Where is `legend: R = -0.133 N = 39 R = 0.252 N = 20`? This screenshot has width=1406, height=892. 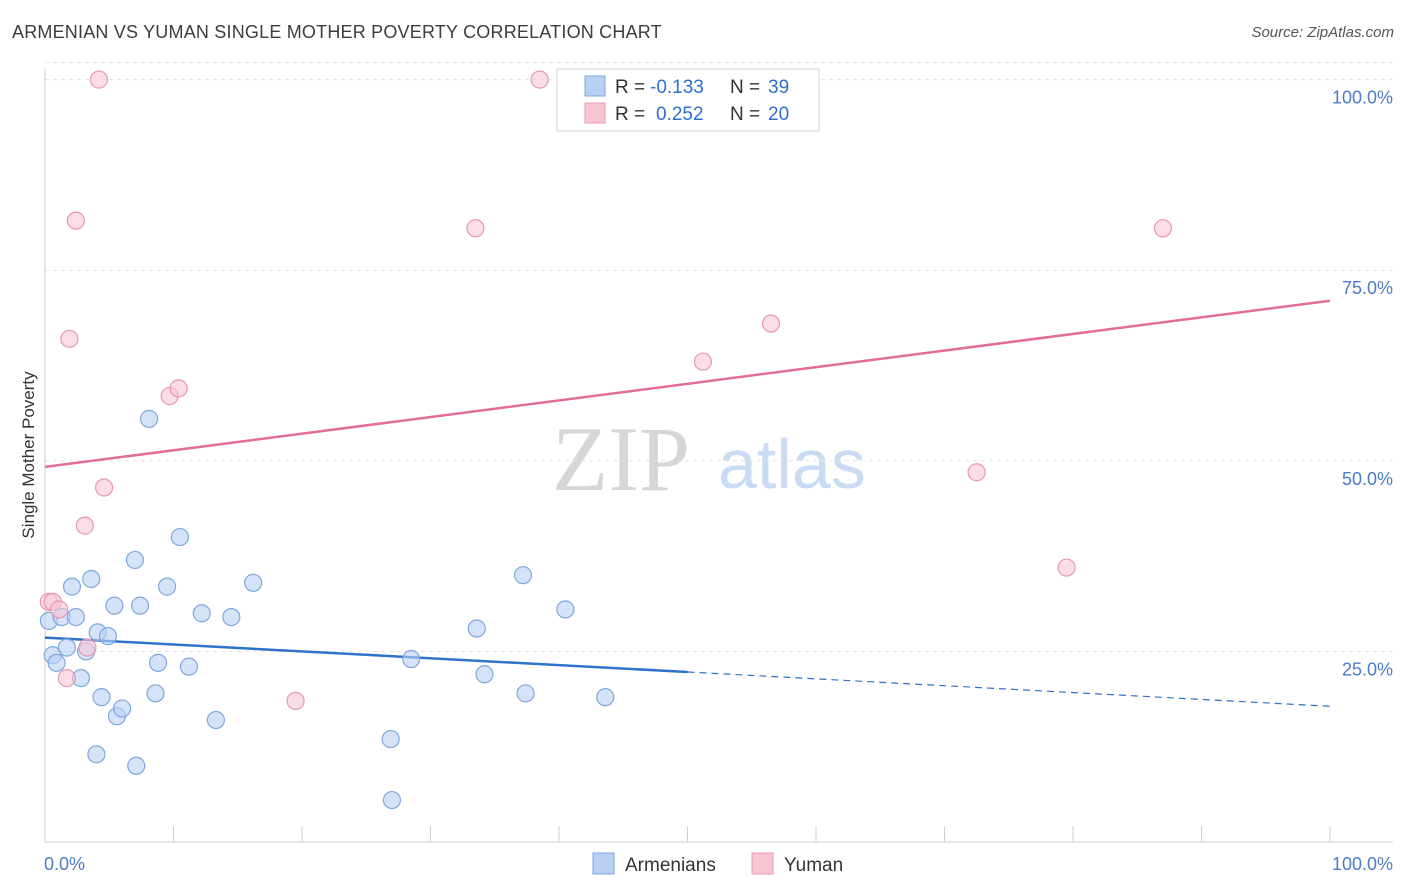
legend: R = -0.133 N = 39 R = 0.252 N = 20 is located at coordinates (688, 100).